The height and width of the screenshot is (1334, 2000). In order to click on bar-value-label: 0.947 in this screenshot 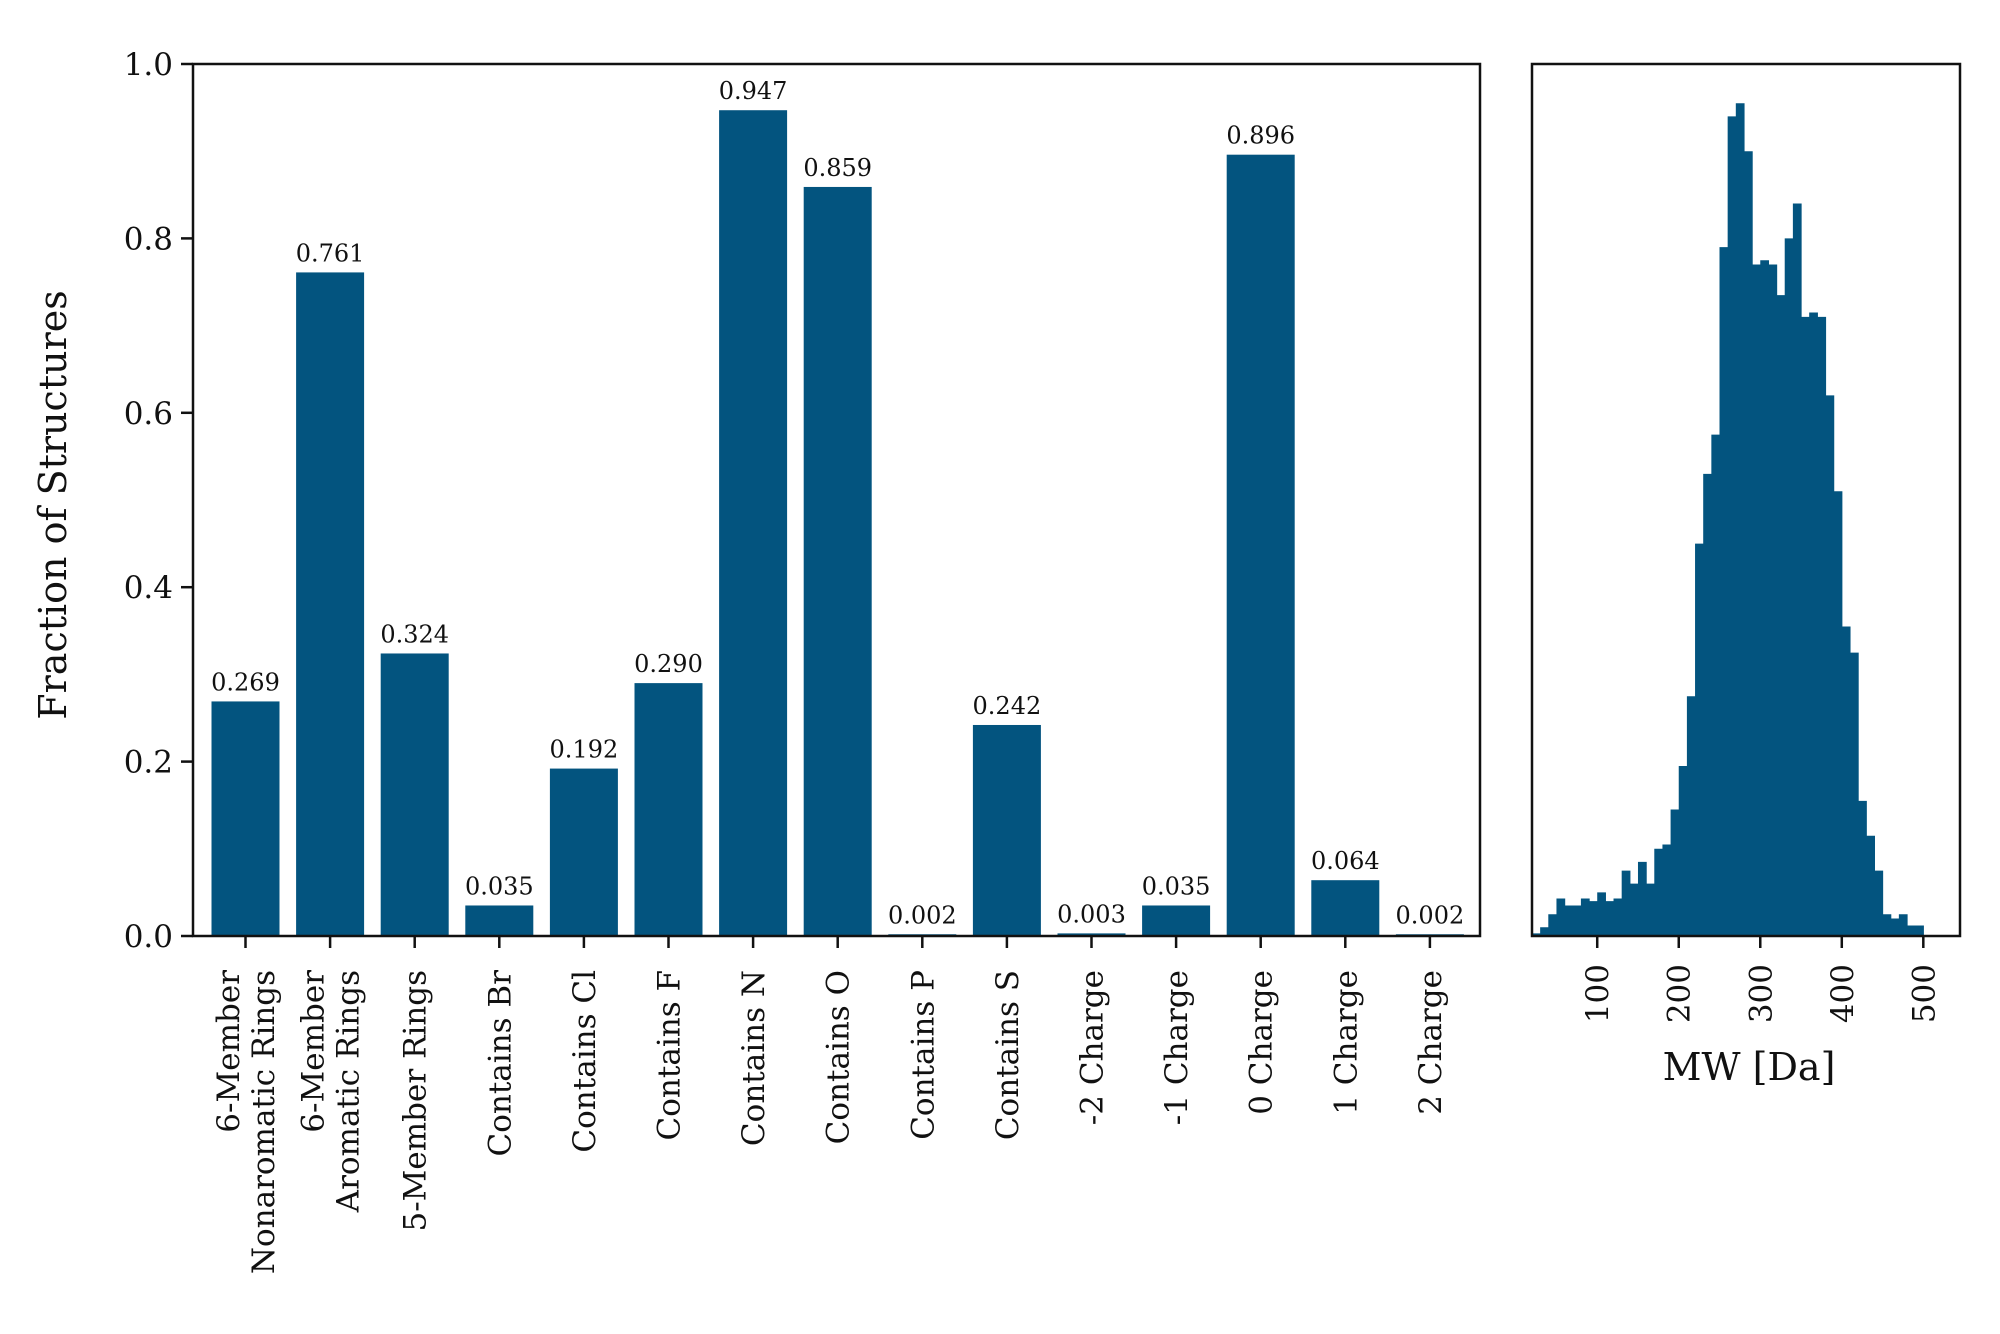, I will do `click(753, 91)`.